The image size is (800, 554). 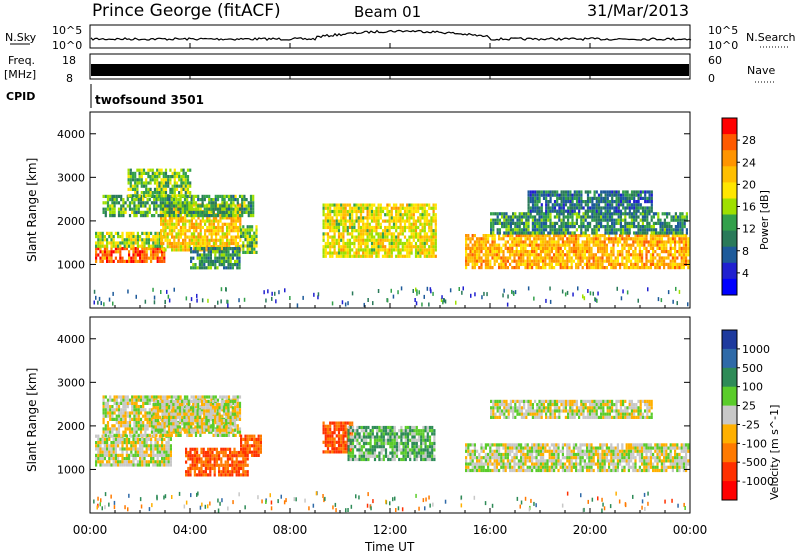 I want to click on nave-label: Nave, so click(x=761, y=70).